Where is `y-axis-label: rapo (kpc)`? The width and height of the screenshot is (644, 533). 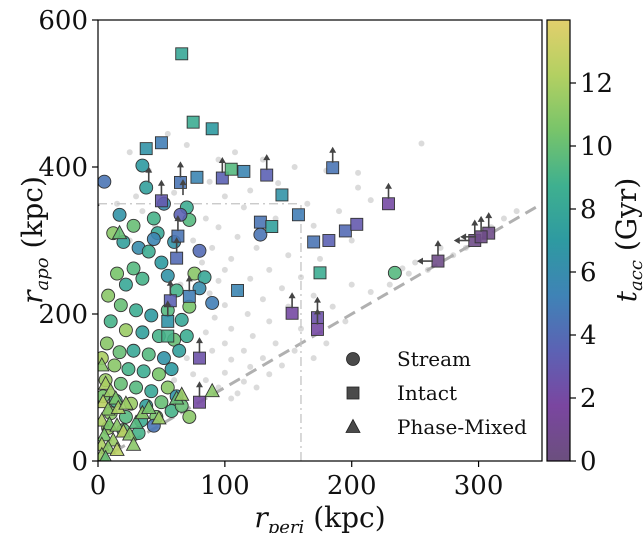
y-axis-label: rapo (kpc) is located at coordinates (34, 240).